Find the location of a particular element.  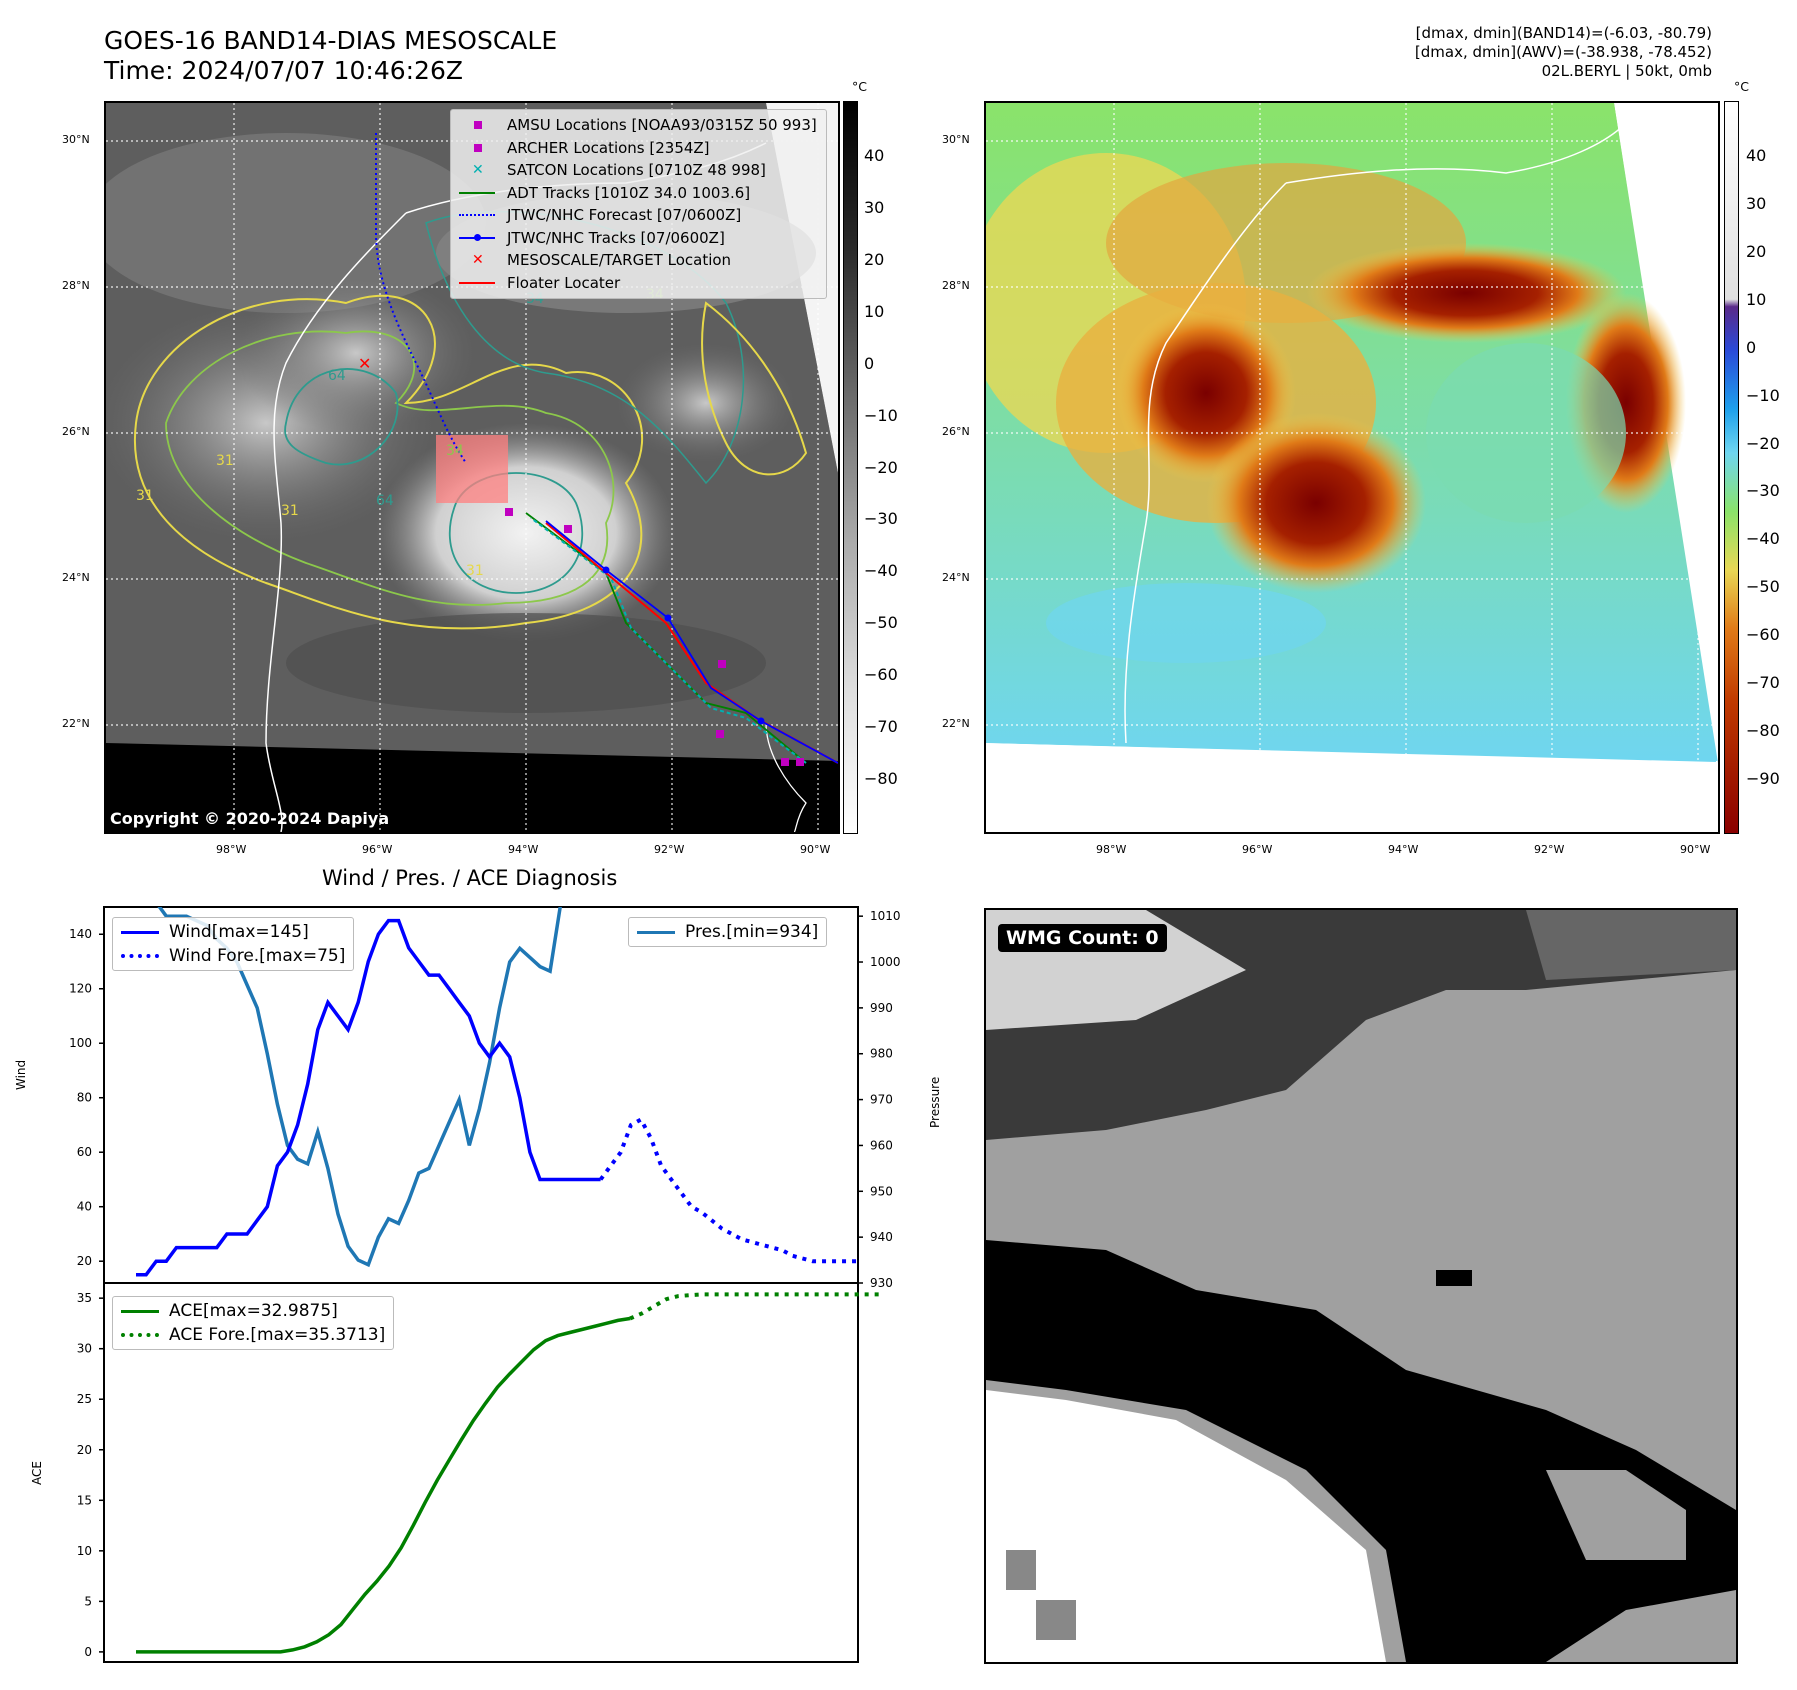

wind-tick-label: 40 is located at coordinates (84, 1207).